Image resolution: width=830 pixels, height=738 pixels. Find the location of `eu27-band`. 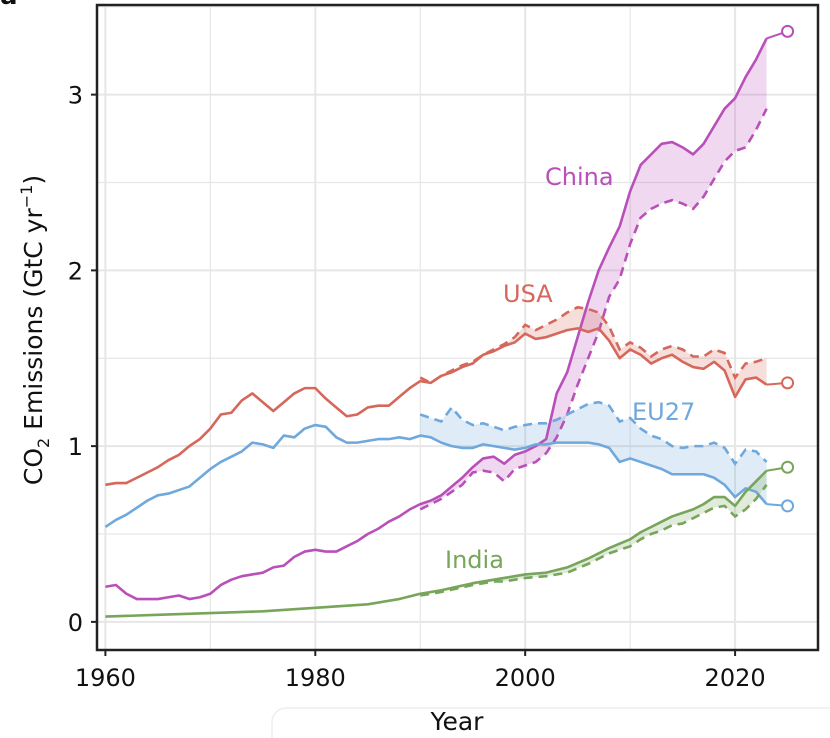

eu27-band is located at coordinates (593, 453).